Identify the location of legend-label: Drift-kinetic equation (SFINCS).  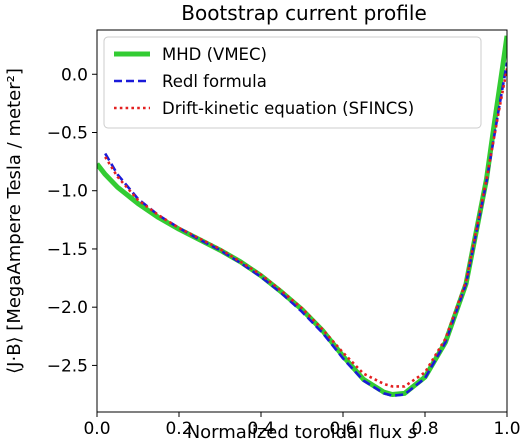
(288, 108).